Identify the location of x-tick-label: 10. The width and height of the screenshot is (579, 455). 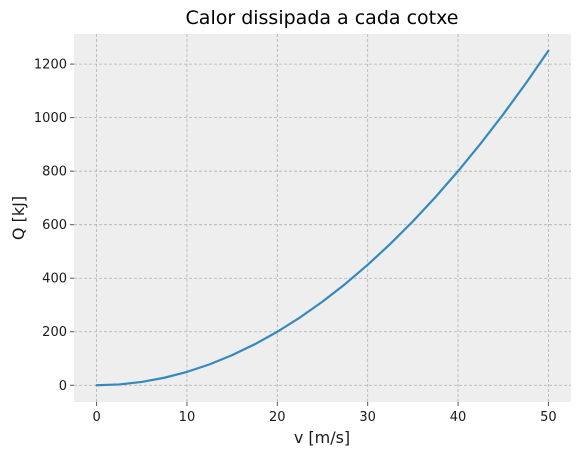
(187, 417).